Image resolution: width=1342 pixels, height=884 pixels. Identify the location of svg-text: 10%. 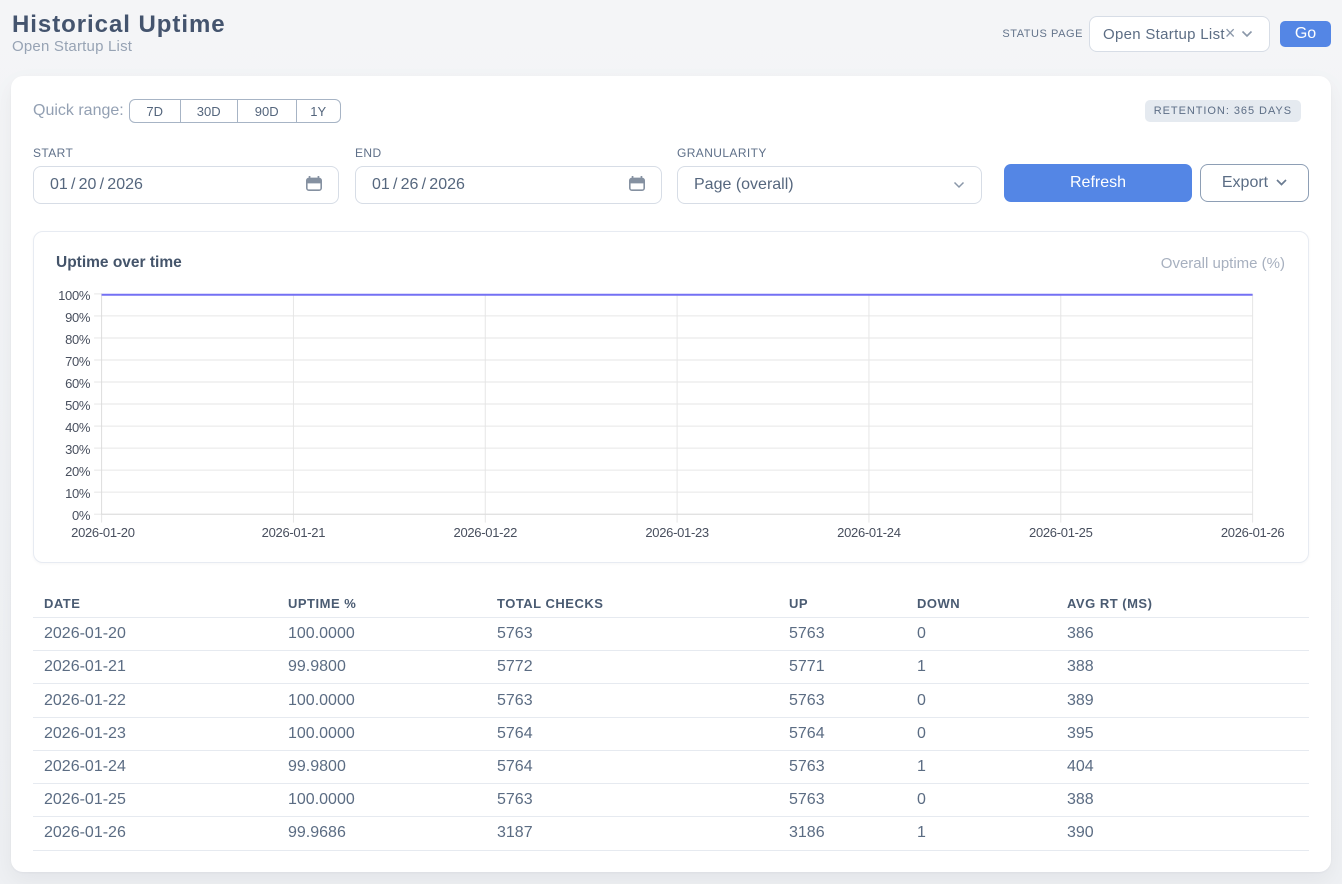
(78, 493).